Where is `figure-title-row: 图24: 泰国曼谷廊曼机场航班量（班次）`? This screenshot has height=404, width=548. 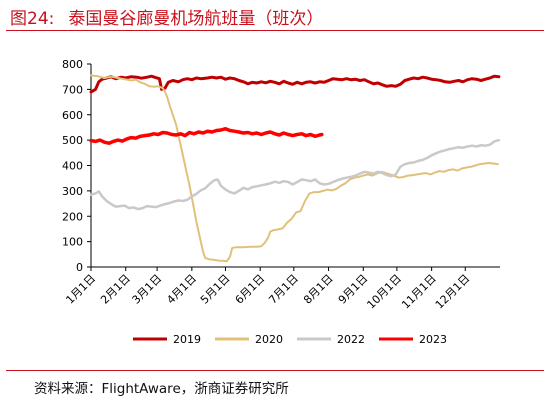
figure-title-row: 图24: 泰国曼谷廊曼机场航班量（班次） is located at coordinates (166, 16).